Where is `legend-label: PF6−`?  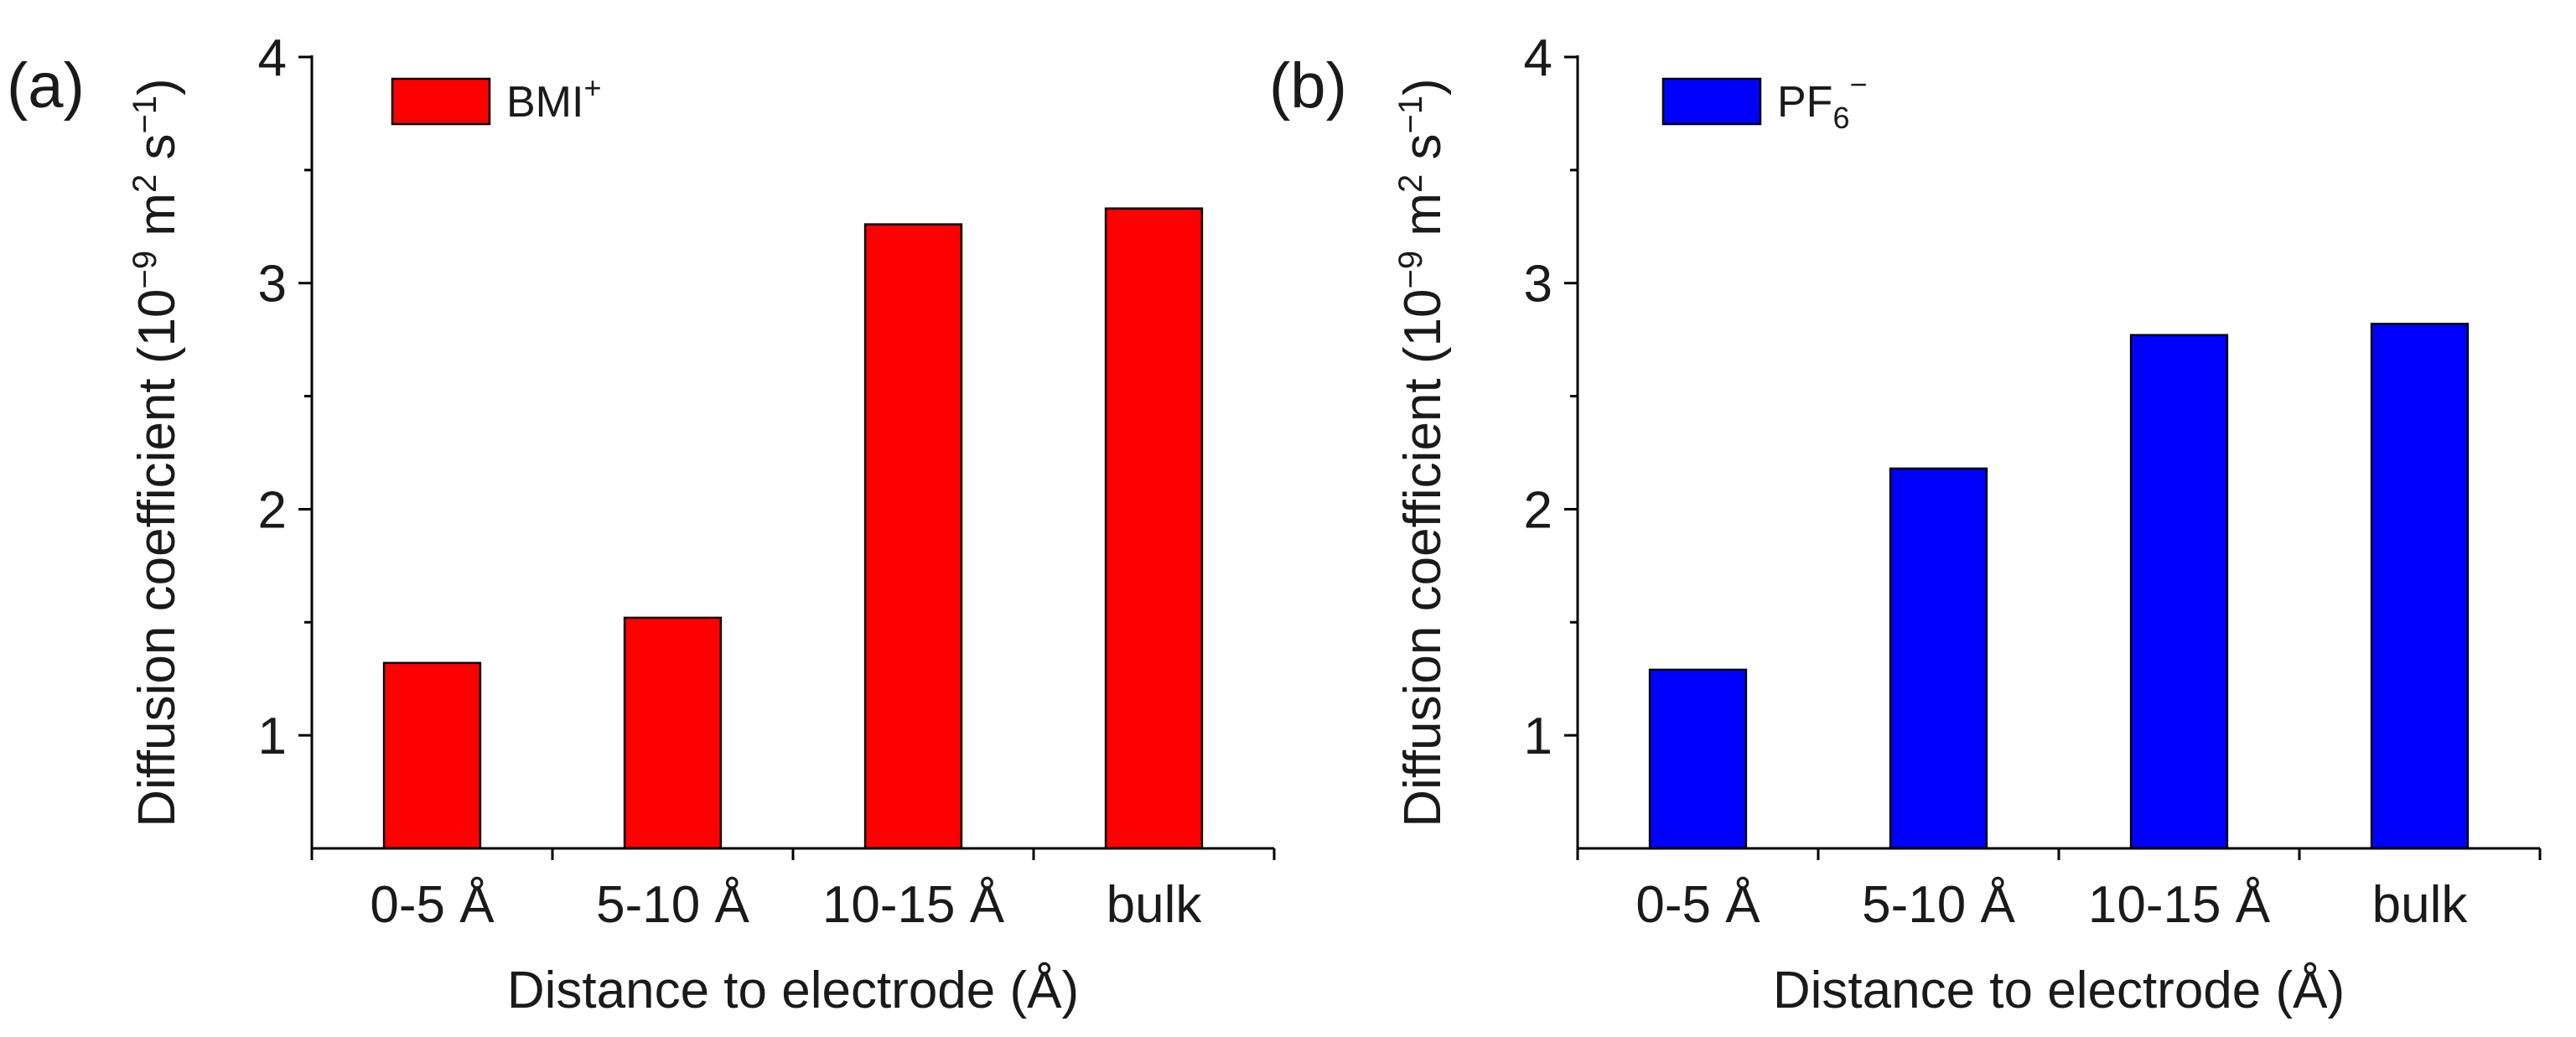 legend-label: PF6− is located at coordinates (1822, 101).